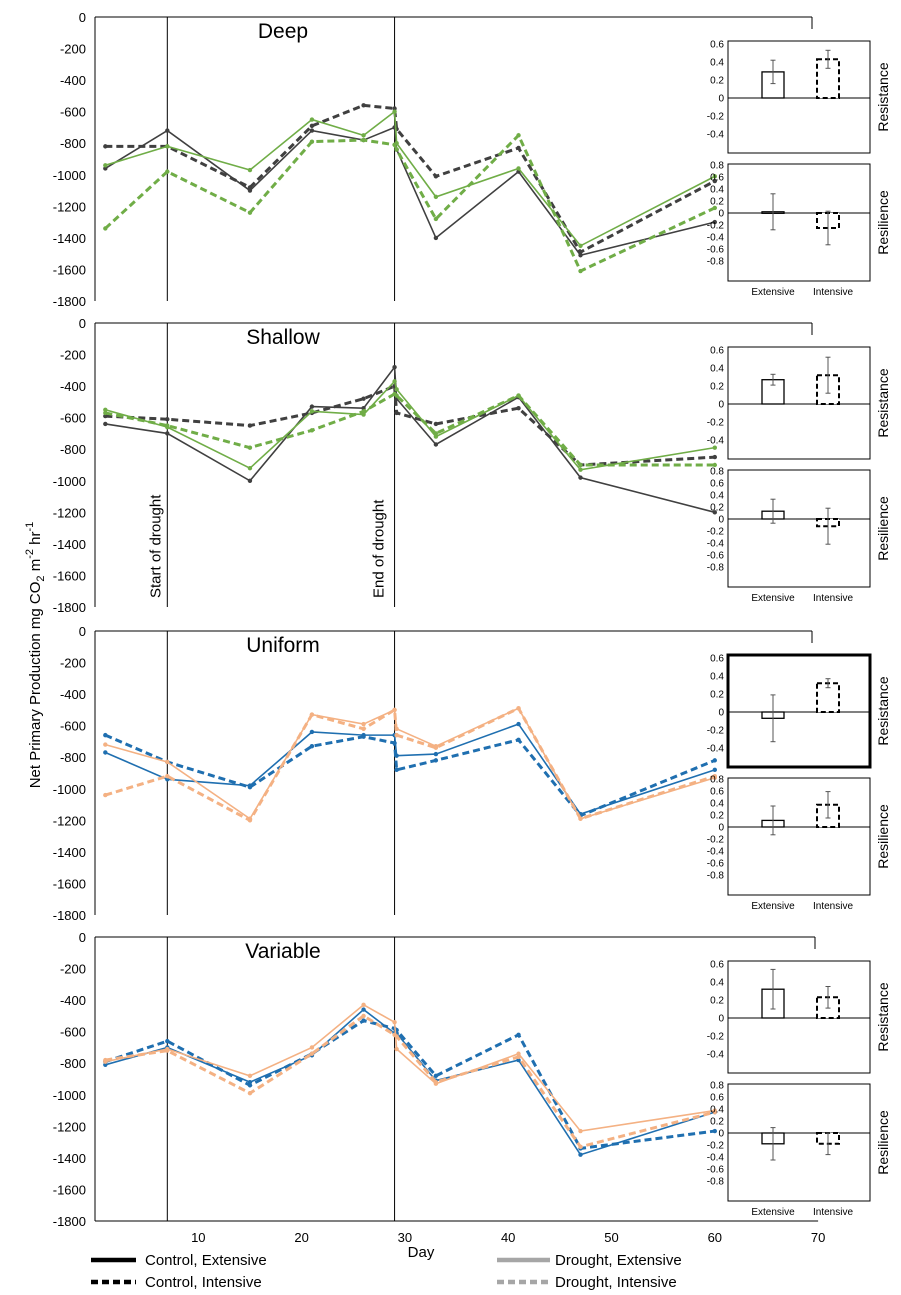 The image size is (901, 1295). I want to click on y-axis-label-sub: 2, so click(41, 578).